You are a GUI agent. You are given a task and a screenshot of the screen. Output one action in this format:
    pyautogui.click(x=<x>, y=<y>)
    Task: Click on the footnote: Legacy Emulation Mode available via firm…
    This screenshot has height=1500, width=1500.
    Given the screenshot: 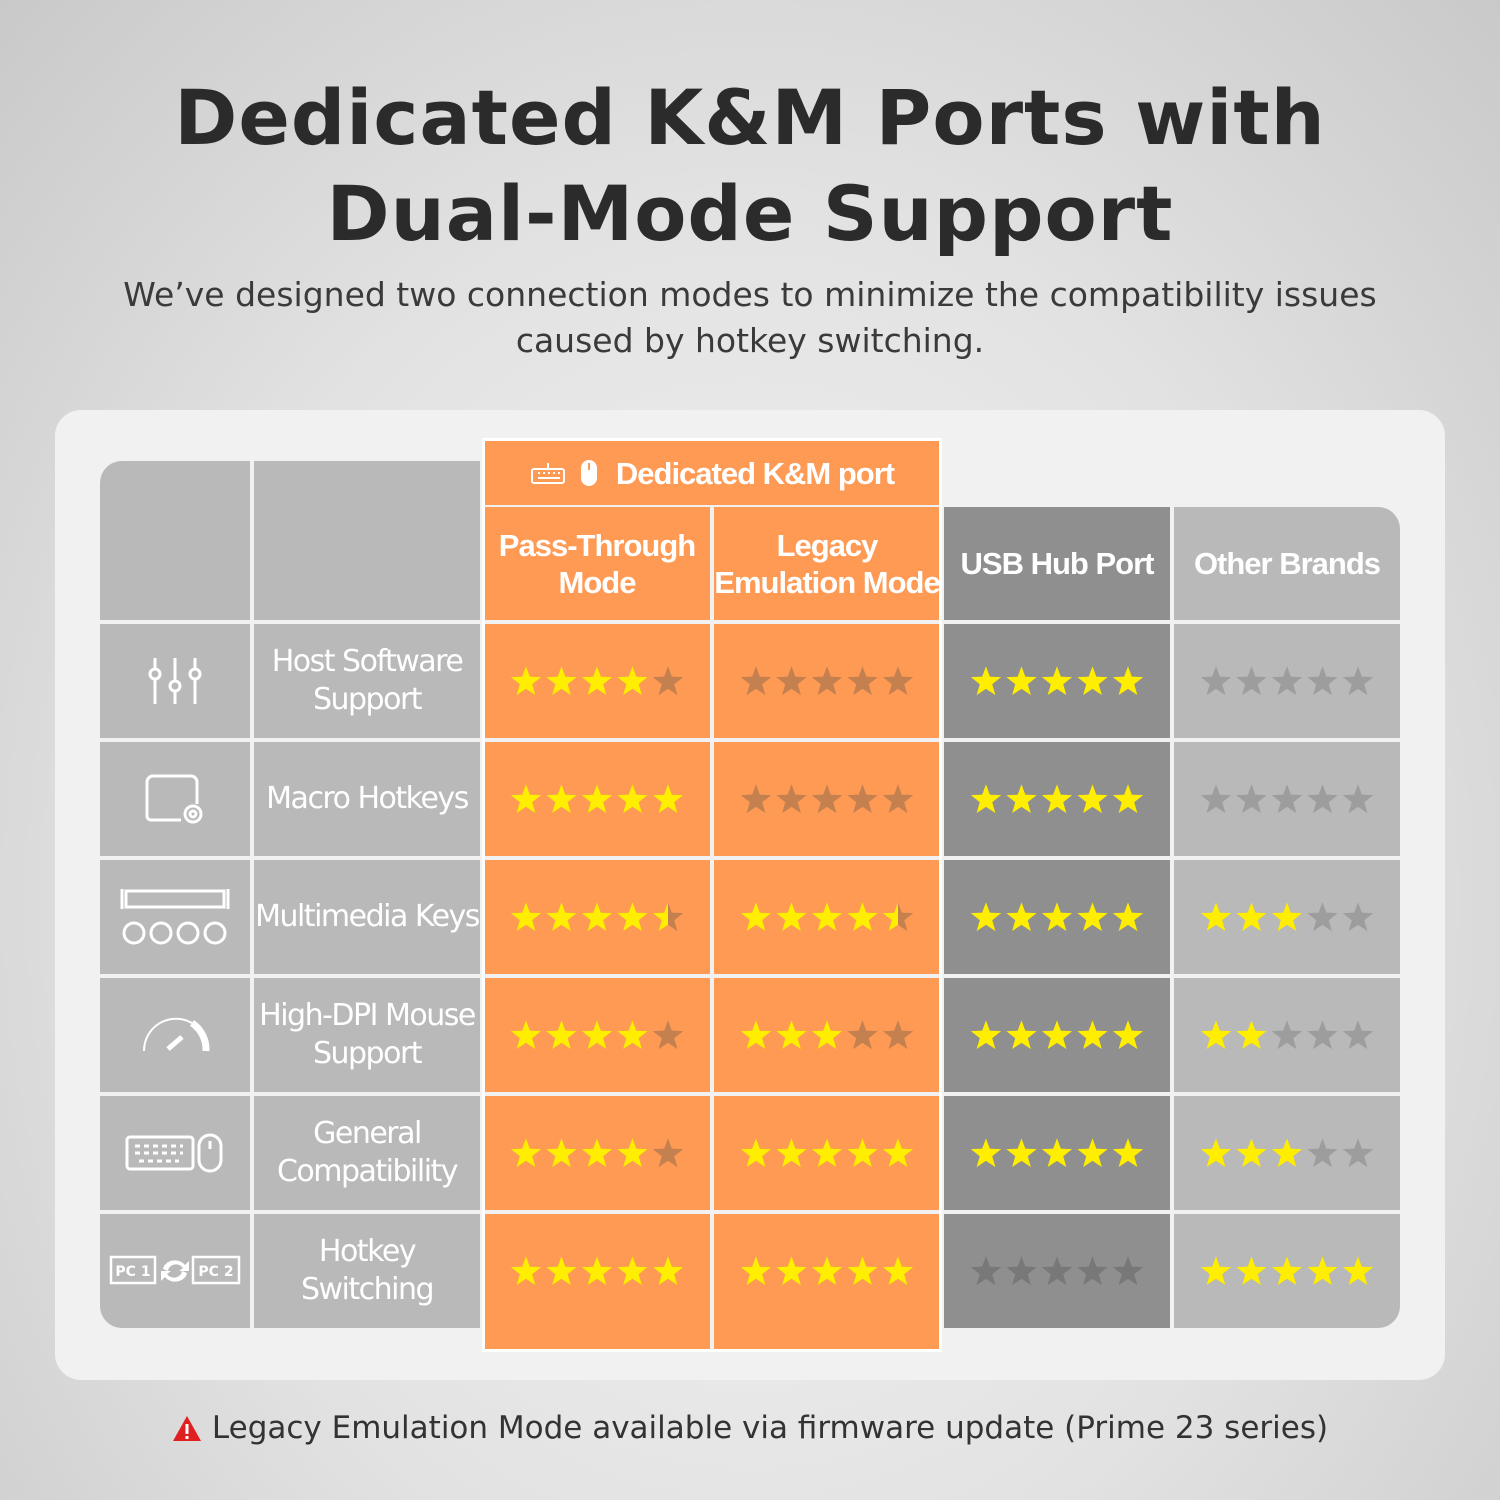 What is the action you would take?
    pyautogui.click(x=750, y=1428)
    